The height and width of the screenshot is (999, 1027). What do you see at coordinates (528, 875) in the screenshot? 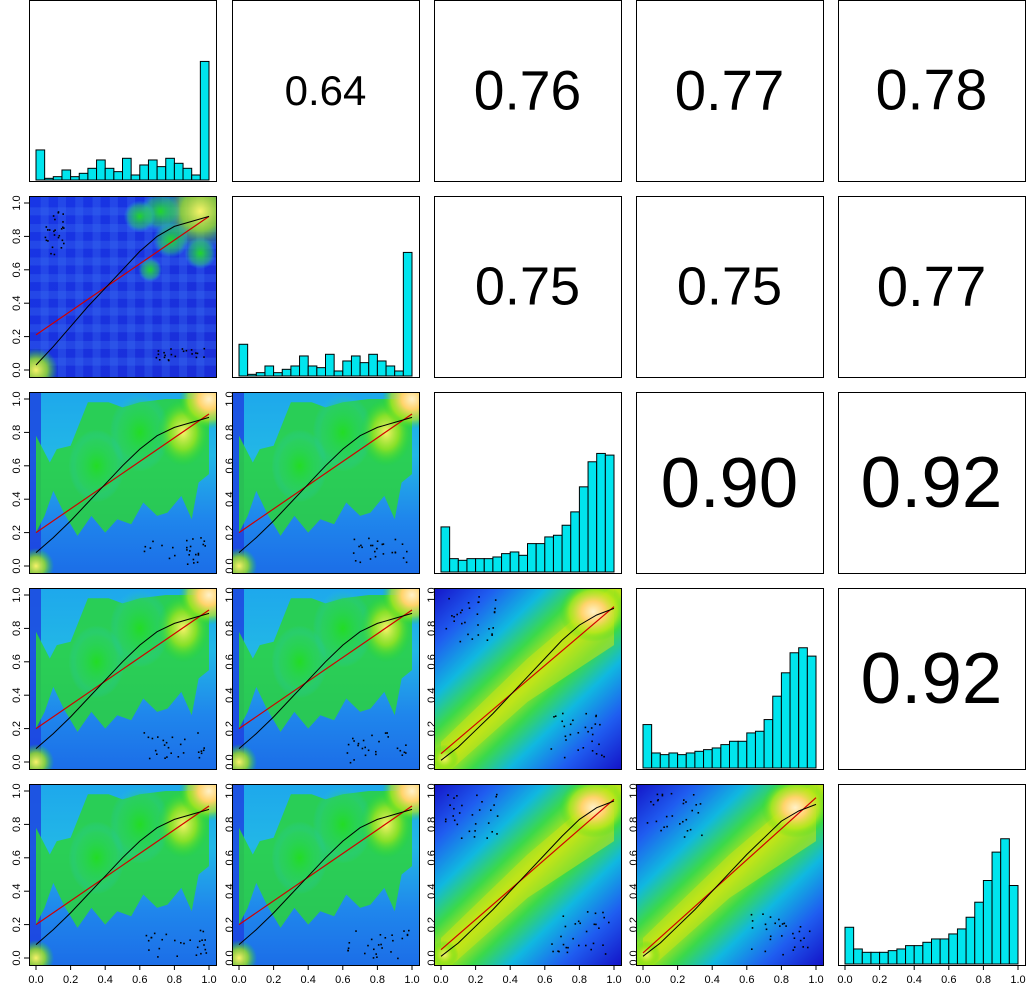
I see `panel-r4-c2` at bounding box center [528, 875].